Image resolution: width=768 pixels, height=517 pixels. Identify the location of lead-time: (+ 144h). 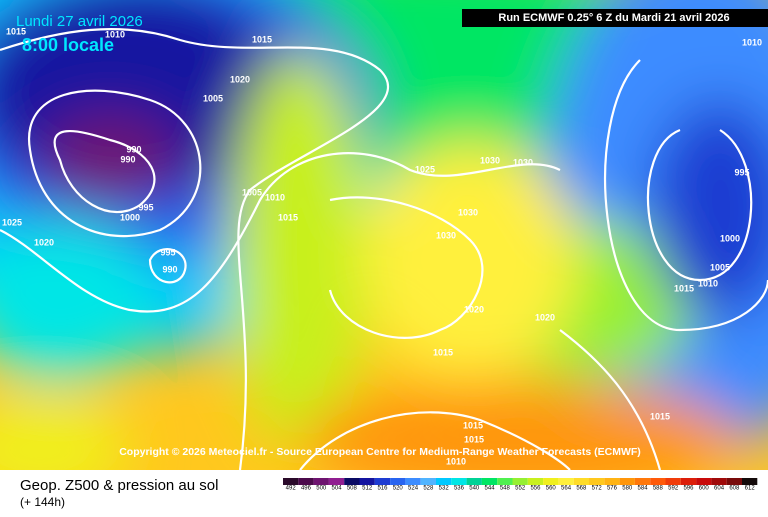
(42, 502).